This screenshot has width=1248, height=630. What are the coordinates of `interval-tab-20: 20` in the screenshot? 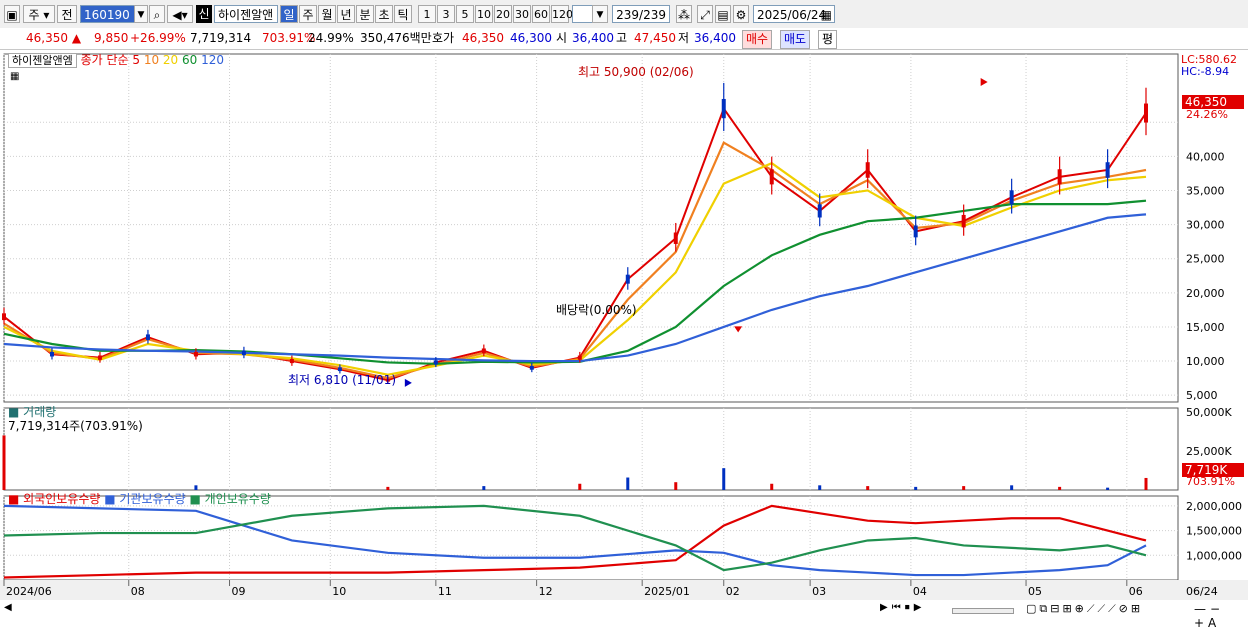 It's located at (503, 14).